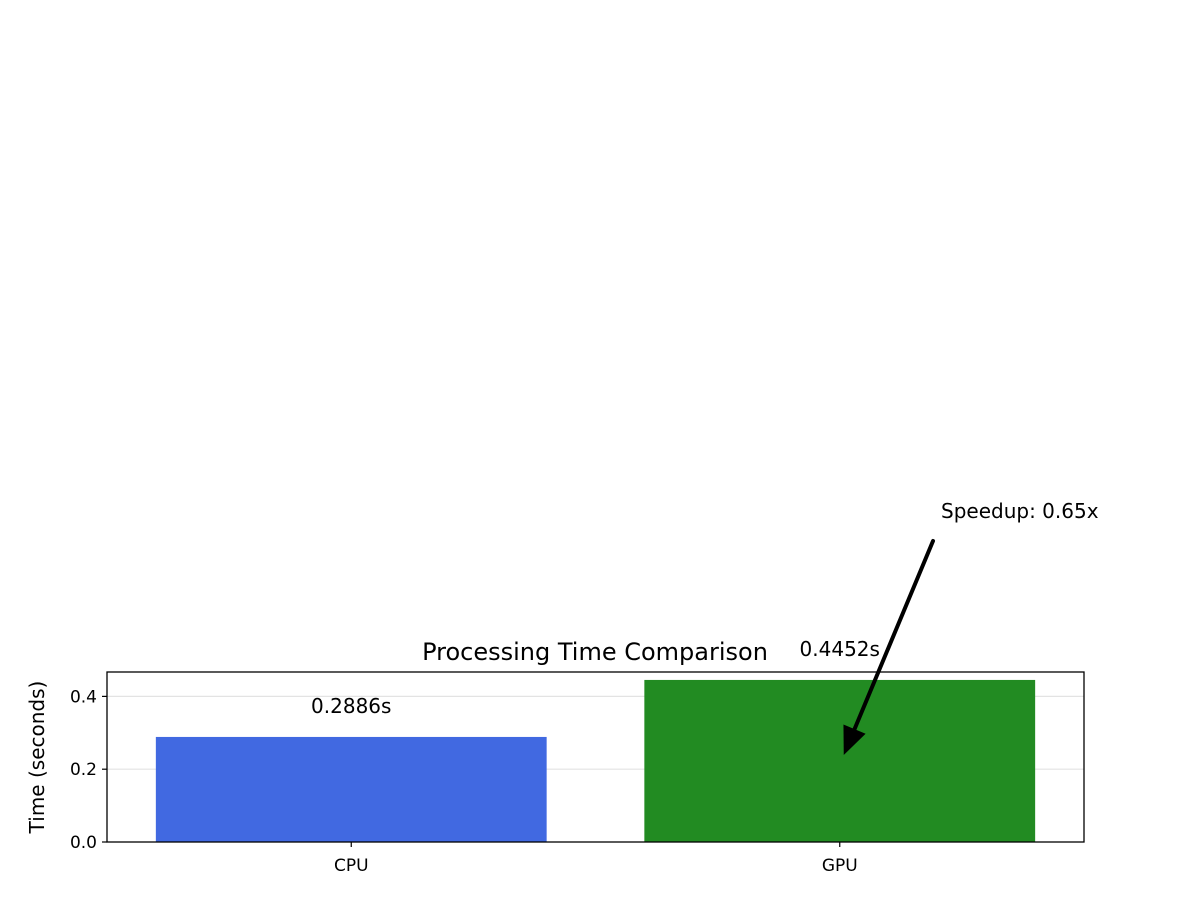  What do you see at coordinates (83, 770) in the screenshot?
I see `y-tick-label: 0.2` at bounding box center [83, 770].